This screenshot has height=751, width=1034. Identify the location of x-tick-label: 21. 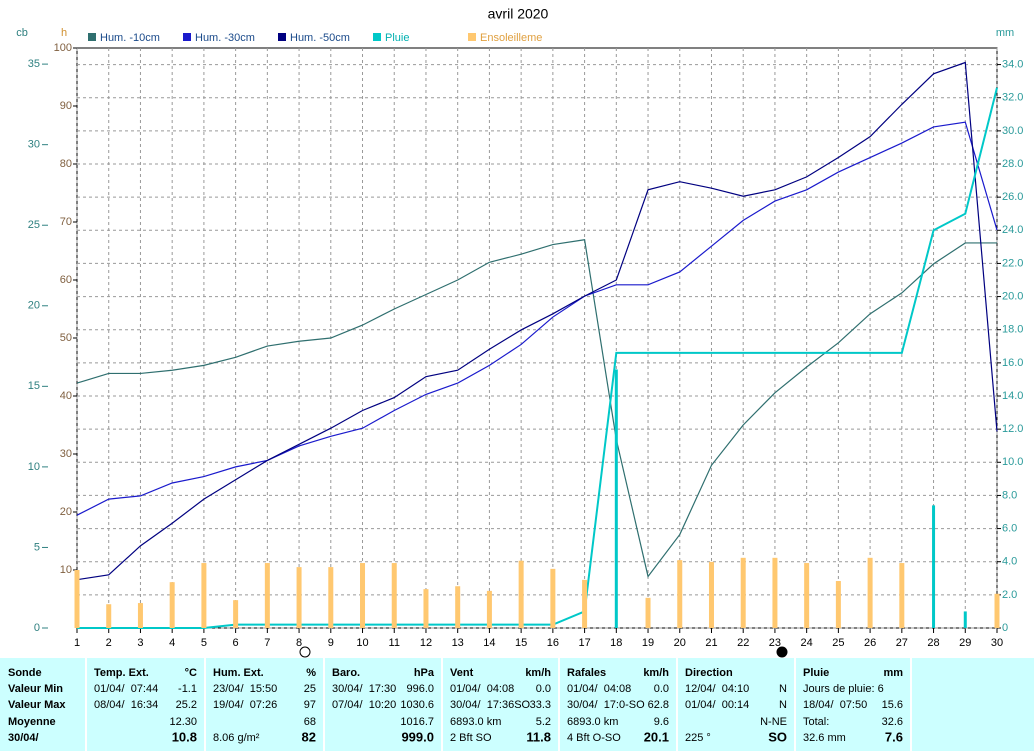
(711, 643).